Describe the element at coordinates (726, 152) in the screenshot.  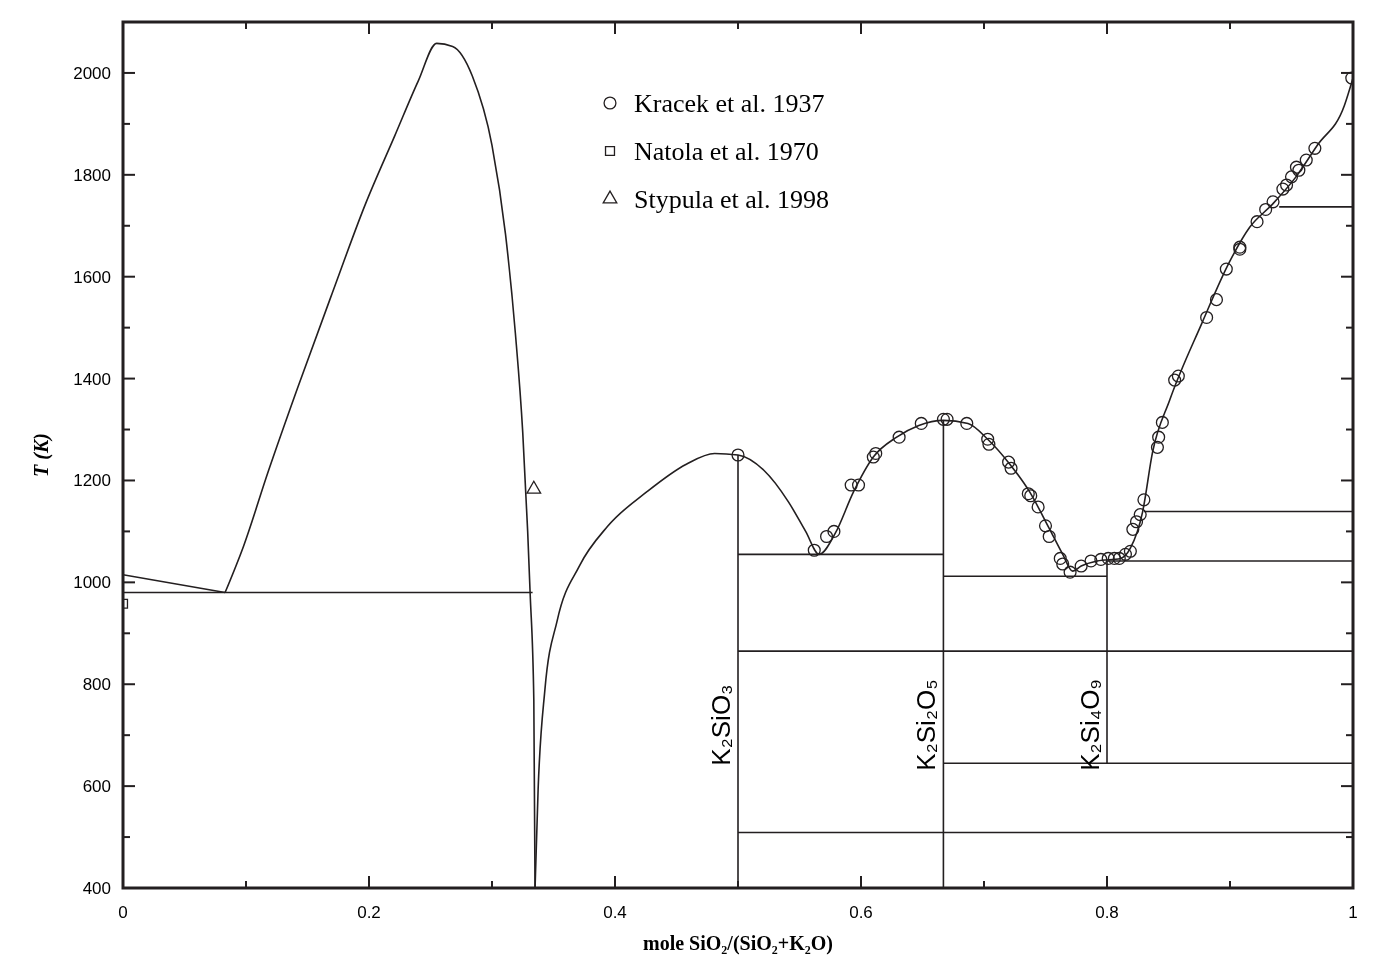
I see `legend-label: Natola et al. 1970` at that location.